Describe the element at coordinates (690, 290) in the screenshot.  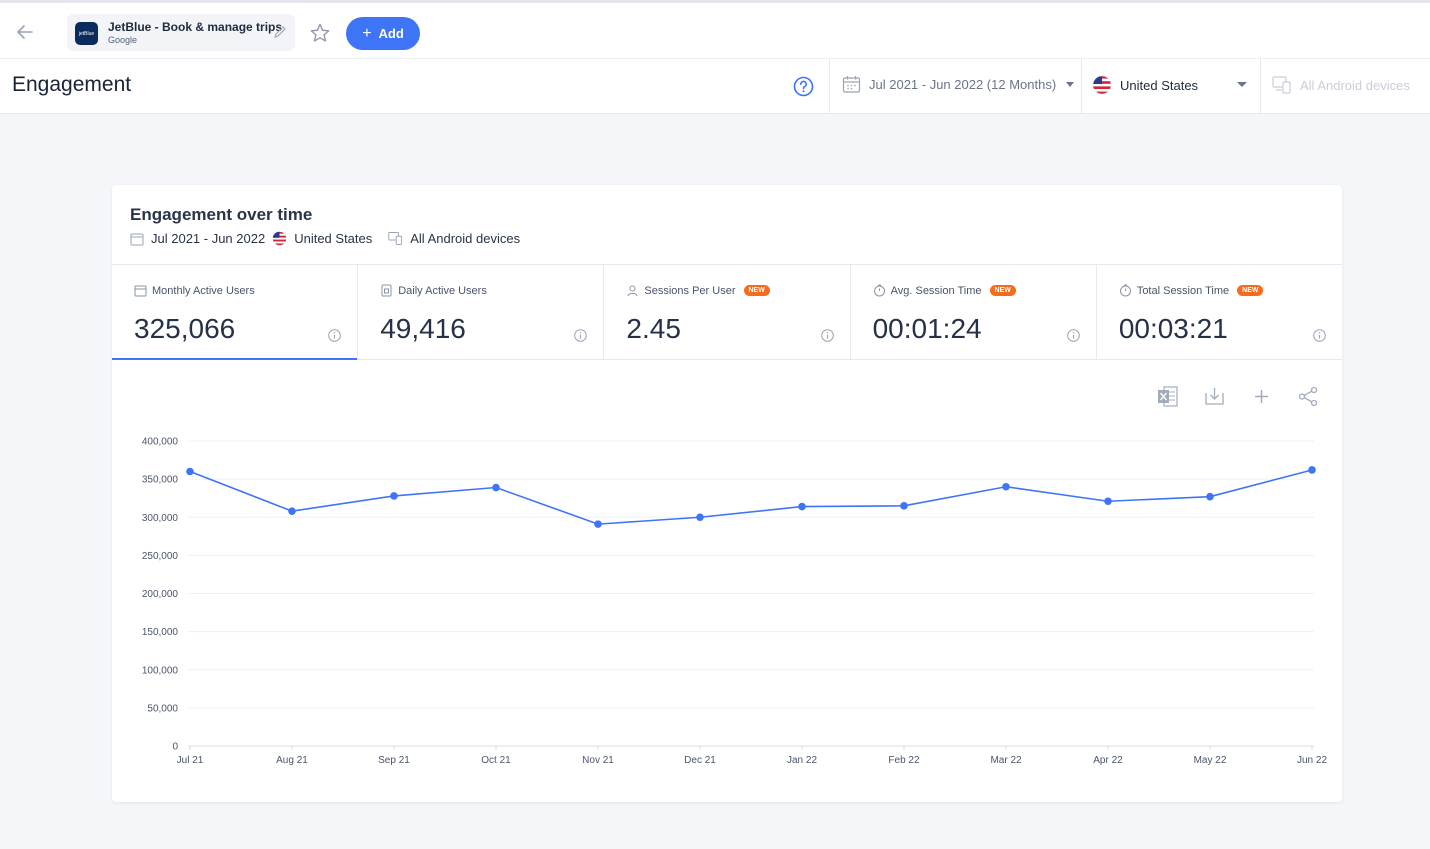
I see `metric-label-text: Sessions Per User` at that location.